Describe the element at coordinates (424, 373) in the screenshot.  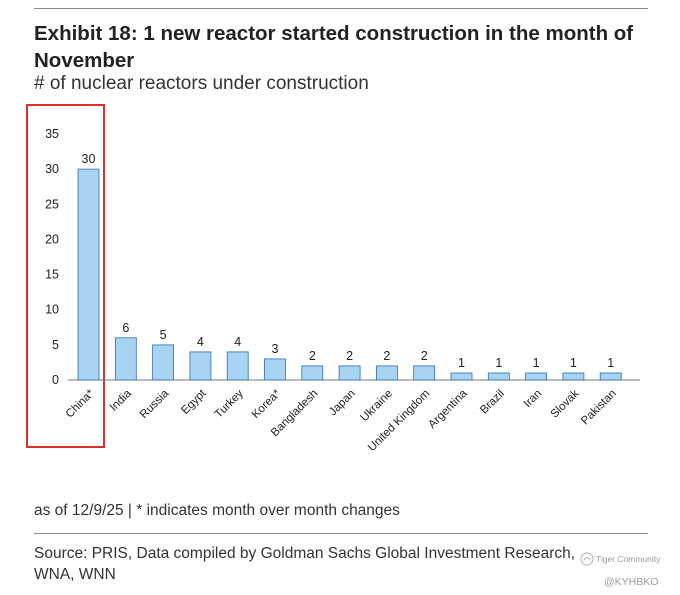
I see `bar-united-kingdom` at that location.